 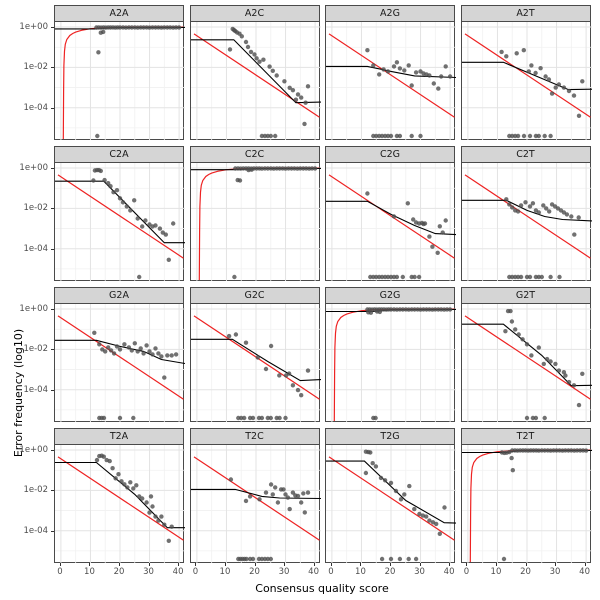 What do you see at coordinates (119, 436) in the screenshot?
I see `facet-strip-T2A: T2A` at bounding box center [119, 436].